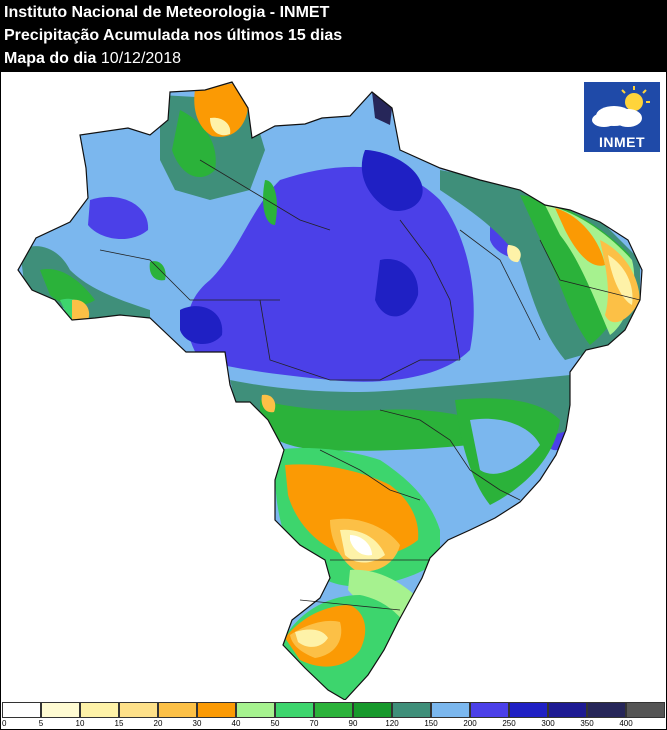  What do you see at coordinates (548, 723) in the screenshot?
I see `legend-tick-label: 300` at bounding box center [548, 723].